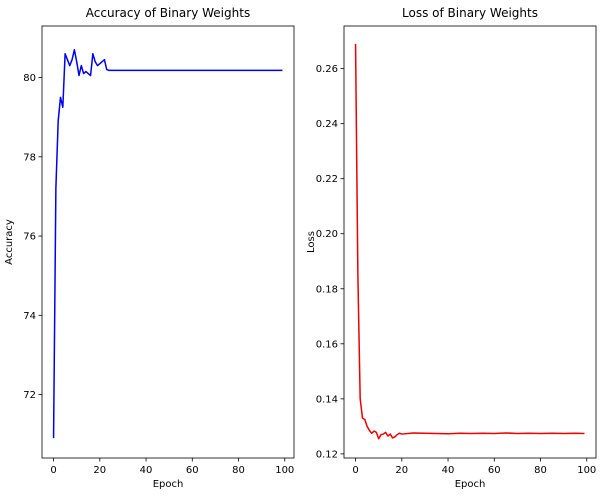 This screenshot has width=606, height=496. What do you see at coordinates (327, 454) in the screenshot?
I see `loss-chart-y-tick-label: 0.12` at bounding box center [327, 454].